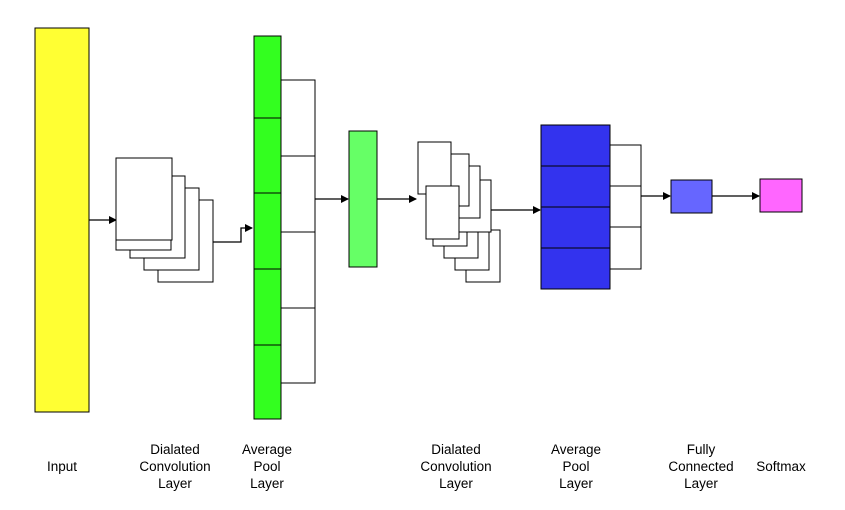 The height and width of the screenshot is (510, 845). I want to click on arrow-conv1-to-pool1, so click(233, 233).